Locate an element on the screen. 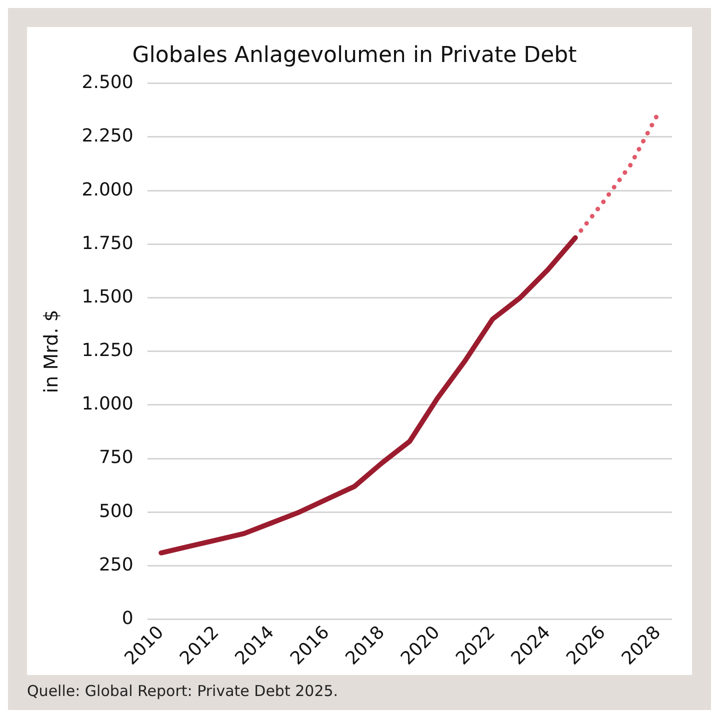 Image resolution: width=719 pixels, height=718 pixels. y-tick-label: 2.250 is located at coordinates (108, 136).